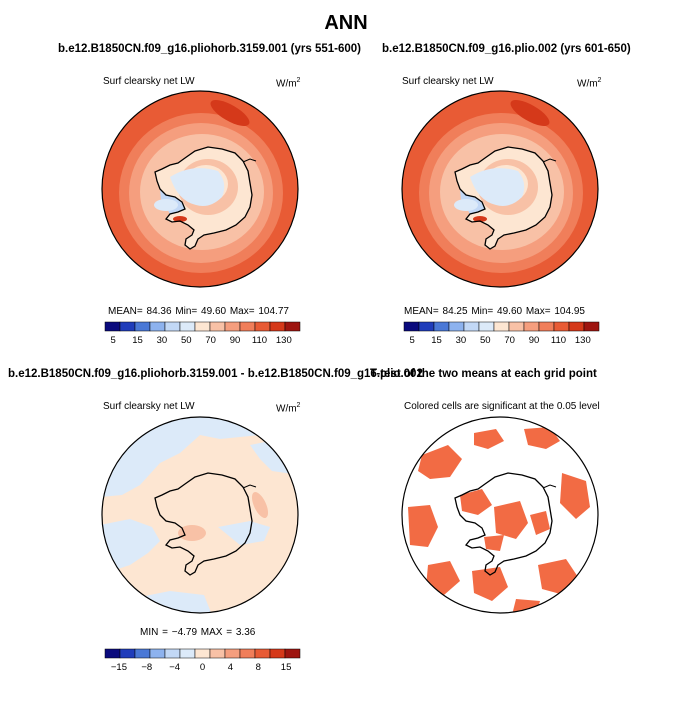 This screenshot has height=702, width=692. Describe the element at coordinates (288, 408) in the screenshot. I see `panel3-units: W/m2` at that location.